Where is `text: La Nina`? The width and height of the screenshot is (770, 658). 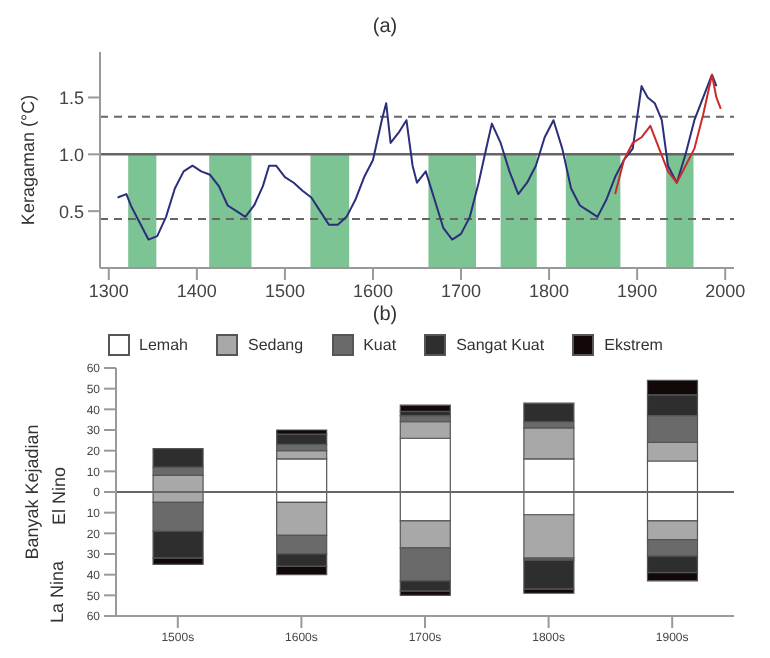 text: La Nina is located at coordinates (58, 592).